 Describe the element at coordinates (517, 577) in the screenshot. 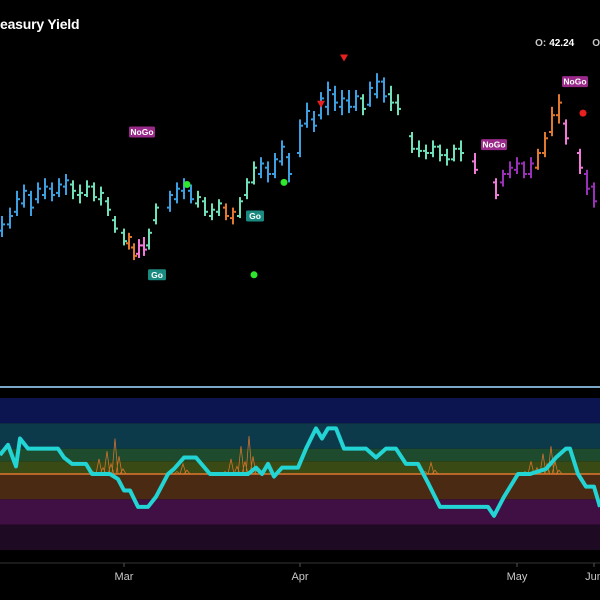

I see `time-axis-label: May` at that location.